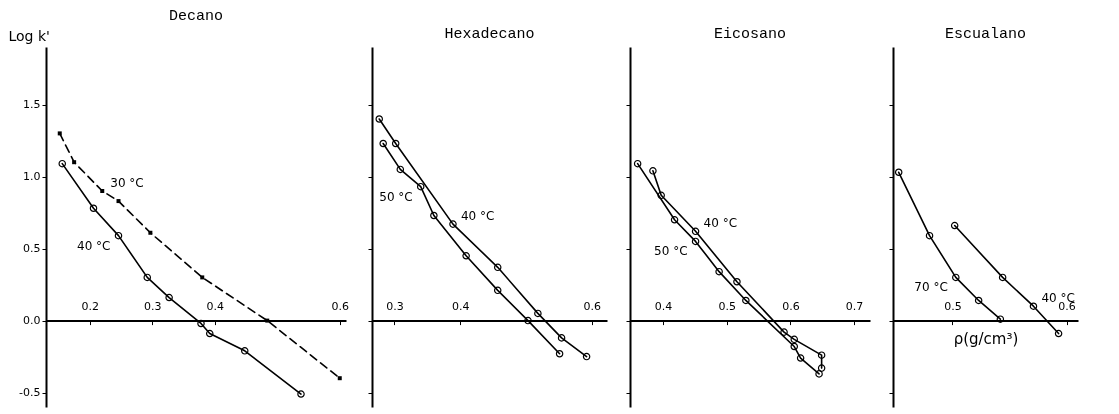  What do you see at coordinates (127, 183) in the screenshot?
I see `series-label: 30 °C` at bounding box center [127, 183].